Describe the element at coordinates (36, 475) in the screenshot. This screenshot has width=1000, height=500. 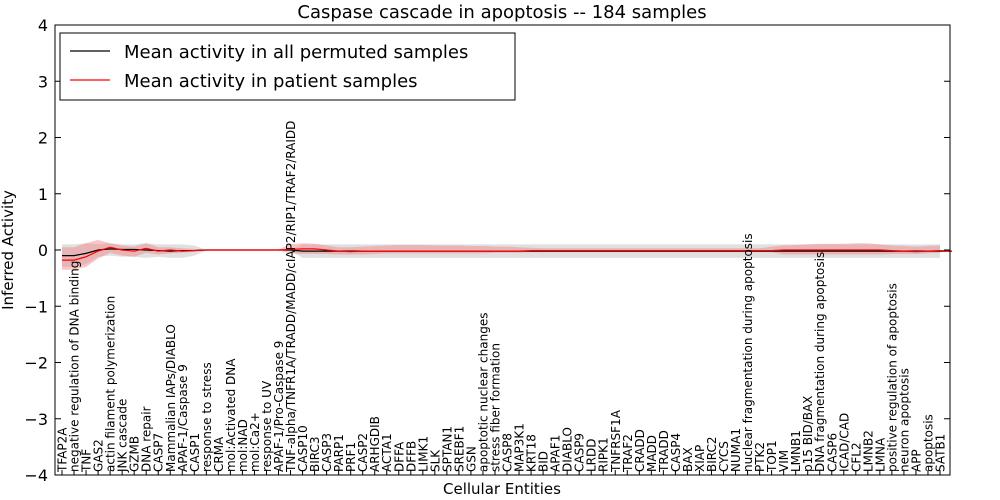
I see `y-tick-label: −4` at that location.